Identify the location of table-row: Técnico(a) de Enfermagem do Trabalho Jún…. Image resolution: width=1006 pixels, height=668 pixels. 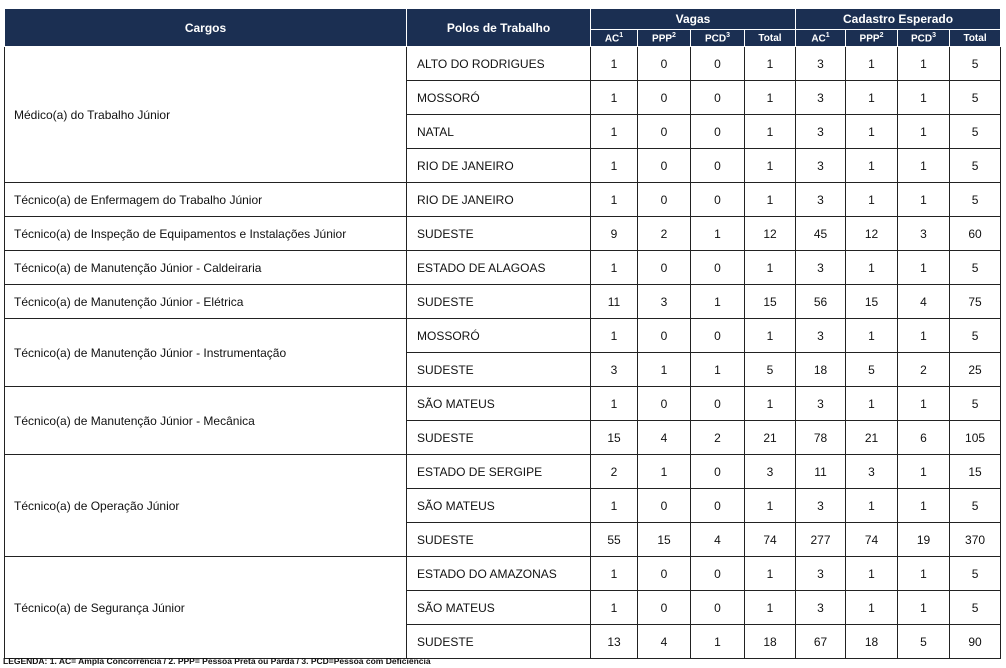
(503, 199).